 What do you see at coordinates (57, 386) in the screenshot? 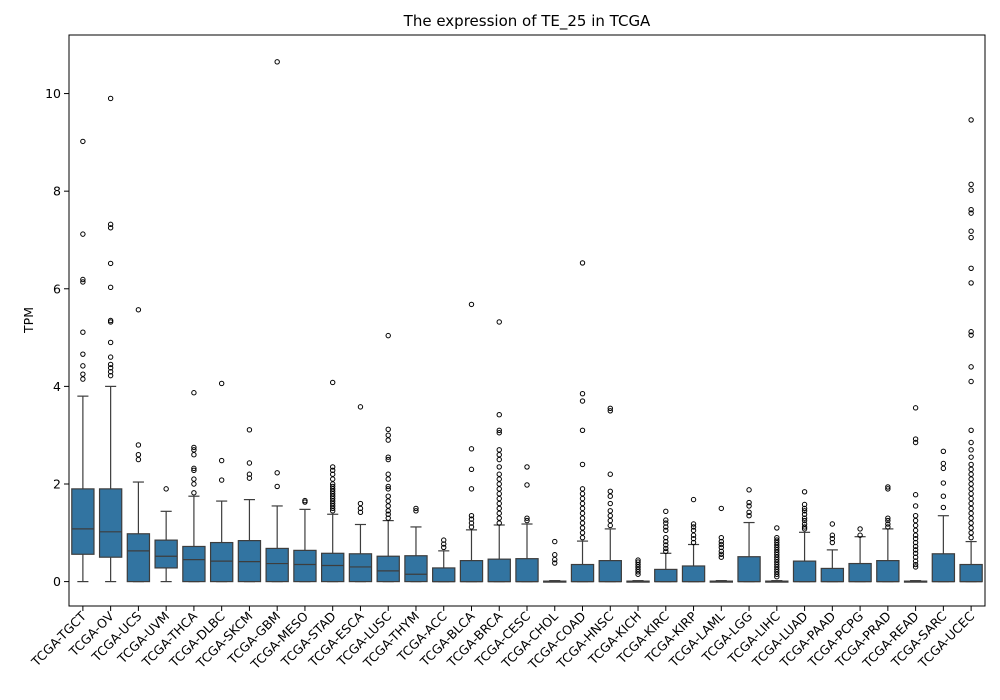
I see `y-tick-label: 4` at bounding box center [57, 386].